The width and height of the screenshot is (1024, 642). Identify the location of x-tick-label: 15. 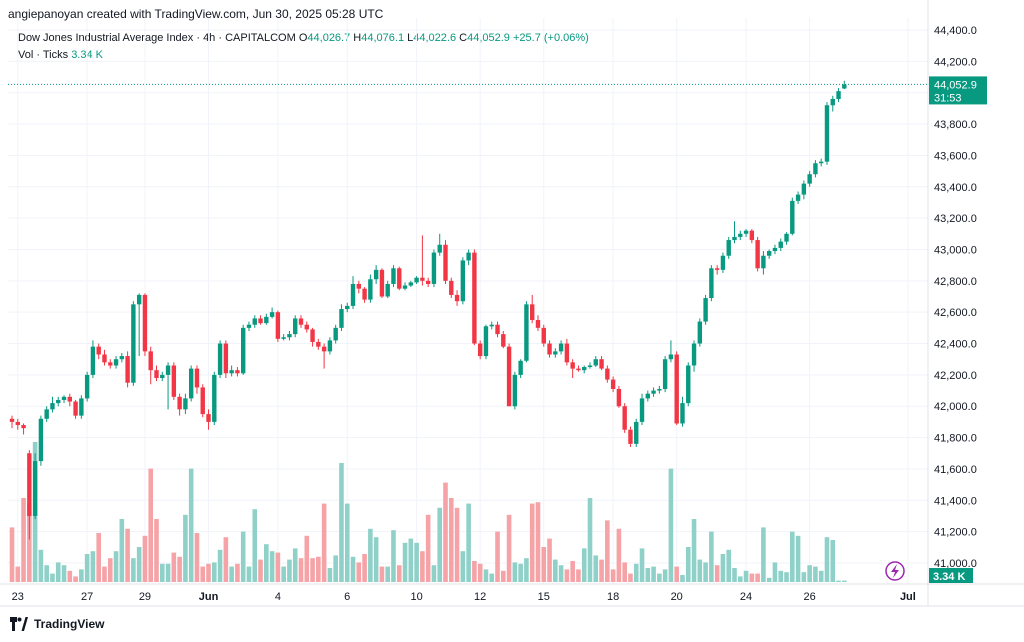
(544, 597).